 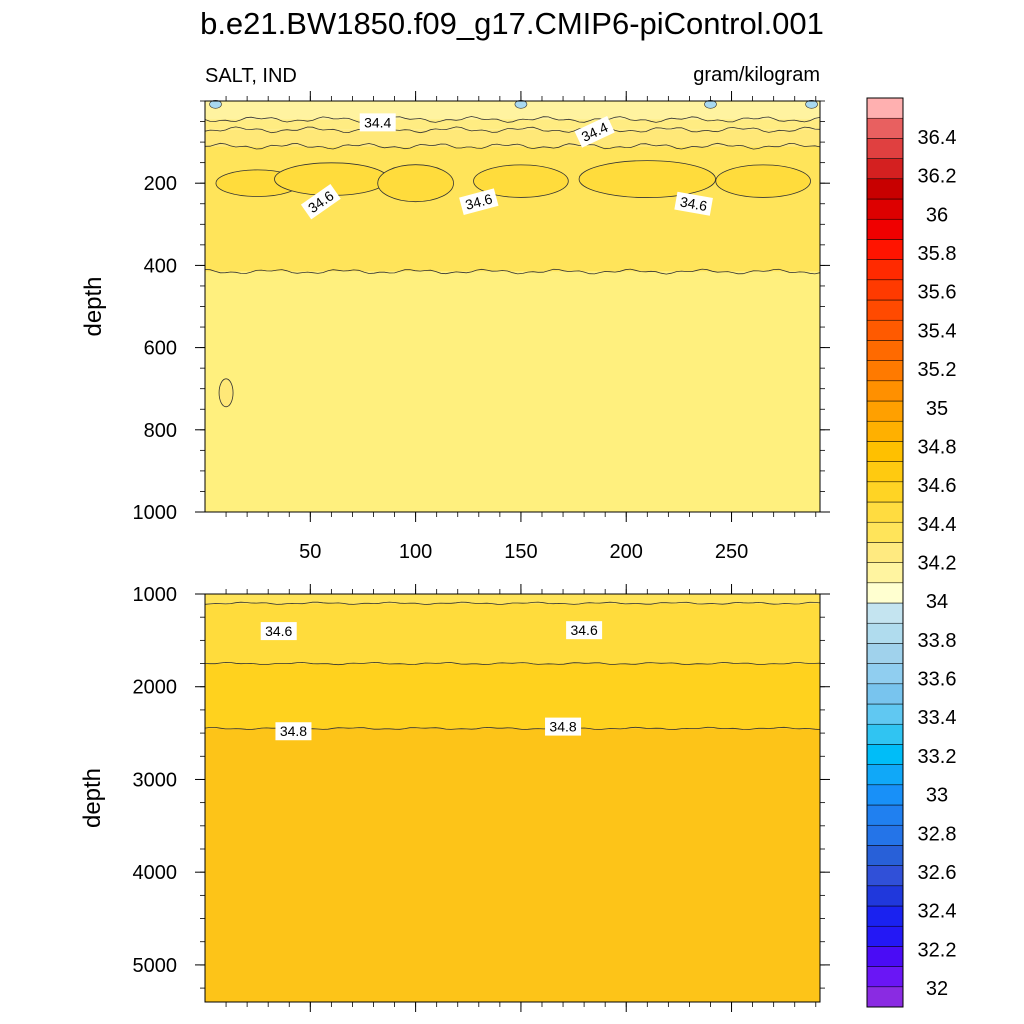 I want to click on low-salinity-patch, so click(x=811, y=104).